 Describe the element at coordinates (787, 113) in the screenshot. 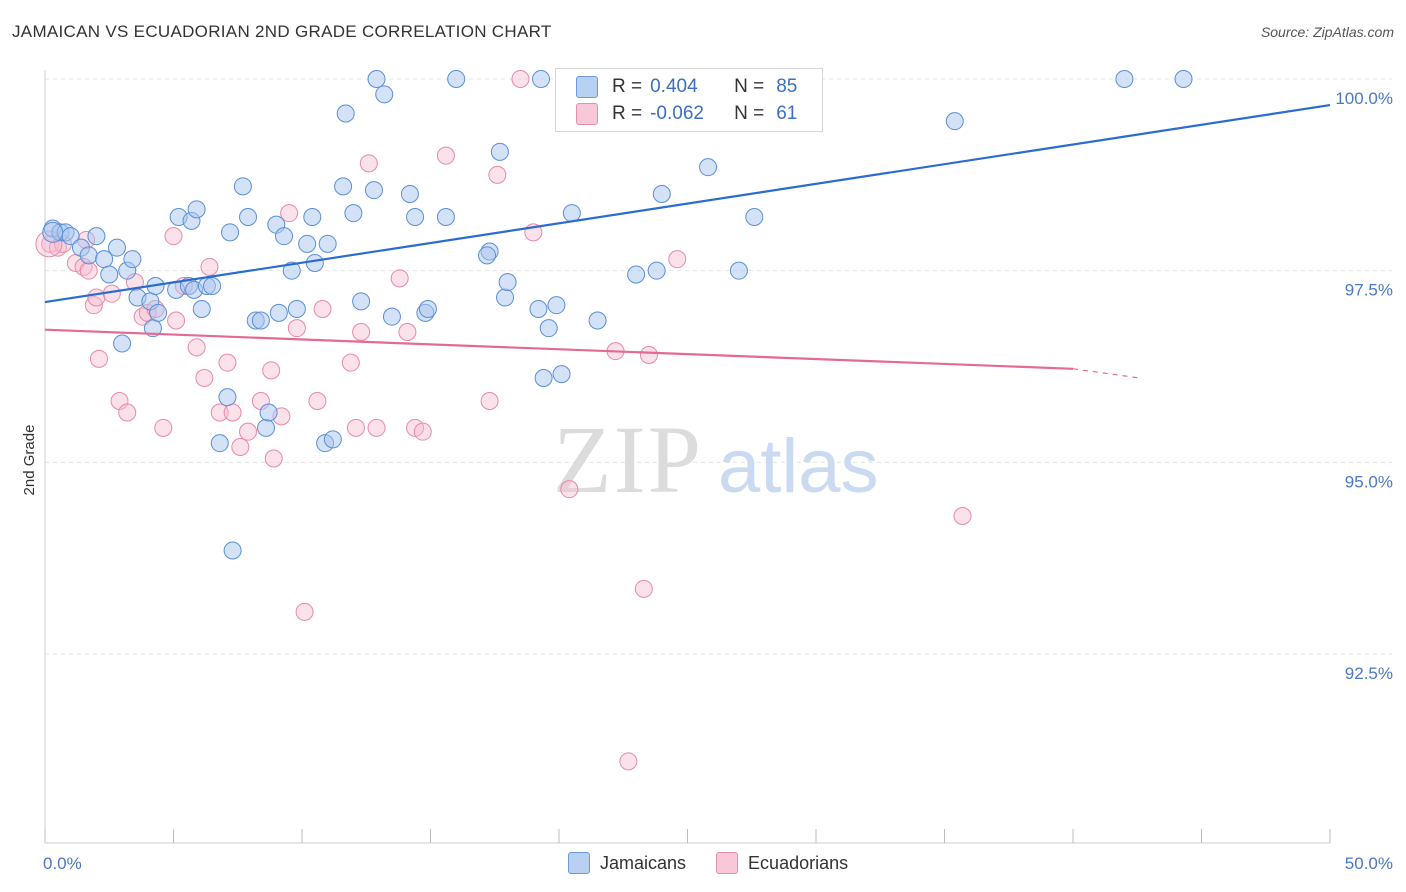

I see `n-value: 61` at that location.